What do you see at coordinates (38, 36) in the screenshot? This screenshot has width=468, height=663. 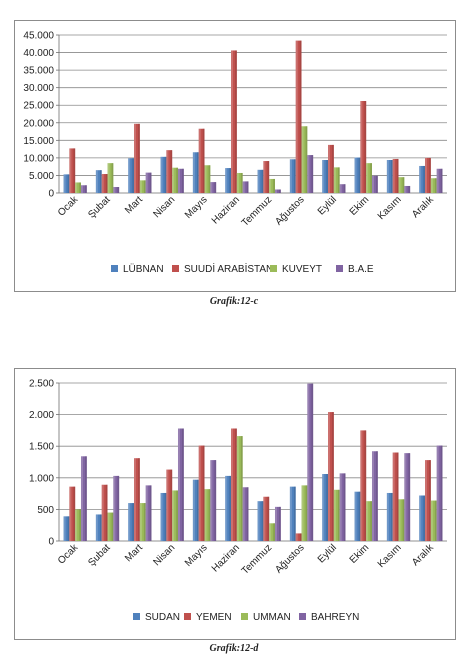 I see `y-tick-label: 45.000` at bounding box center [38, 36].